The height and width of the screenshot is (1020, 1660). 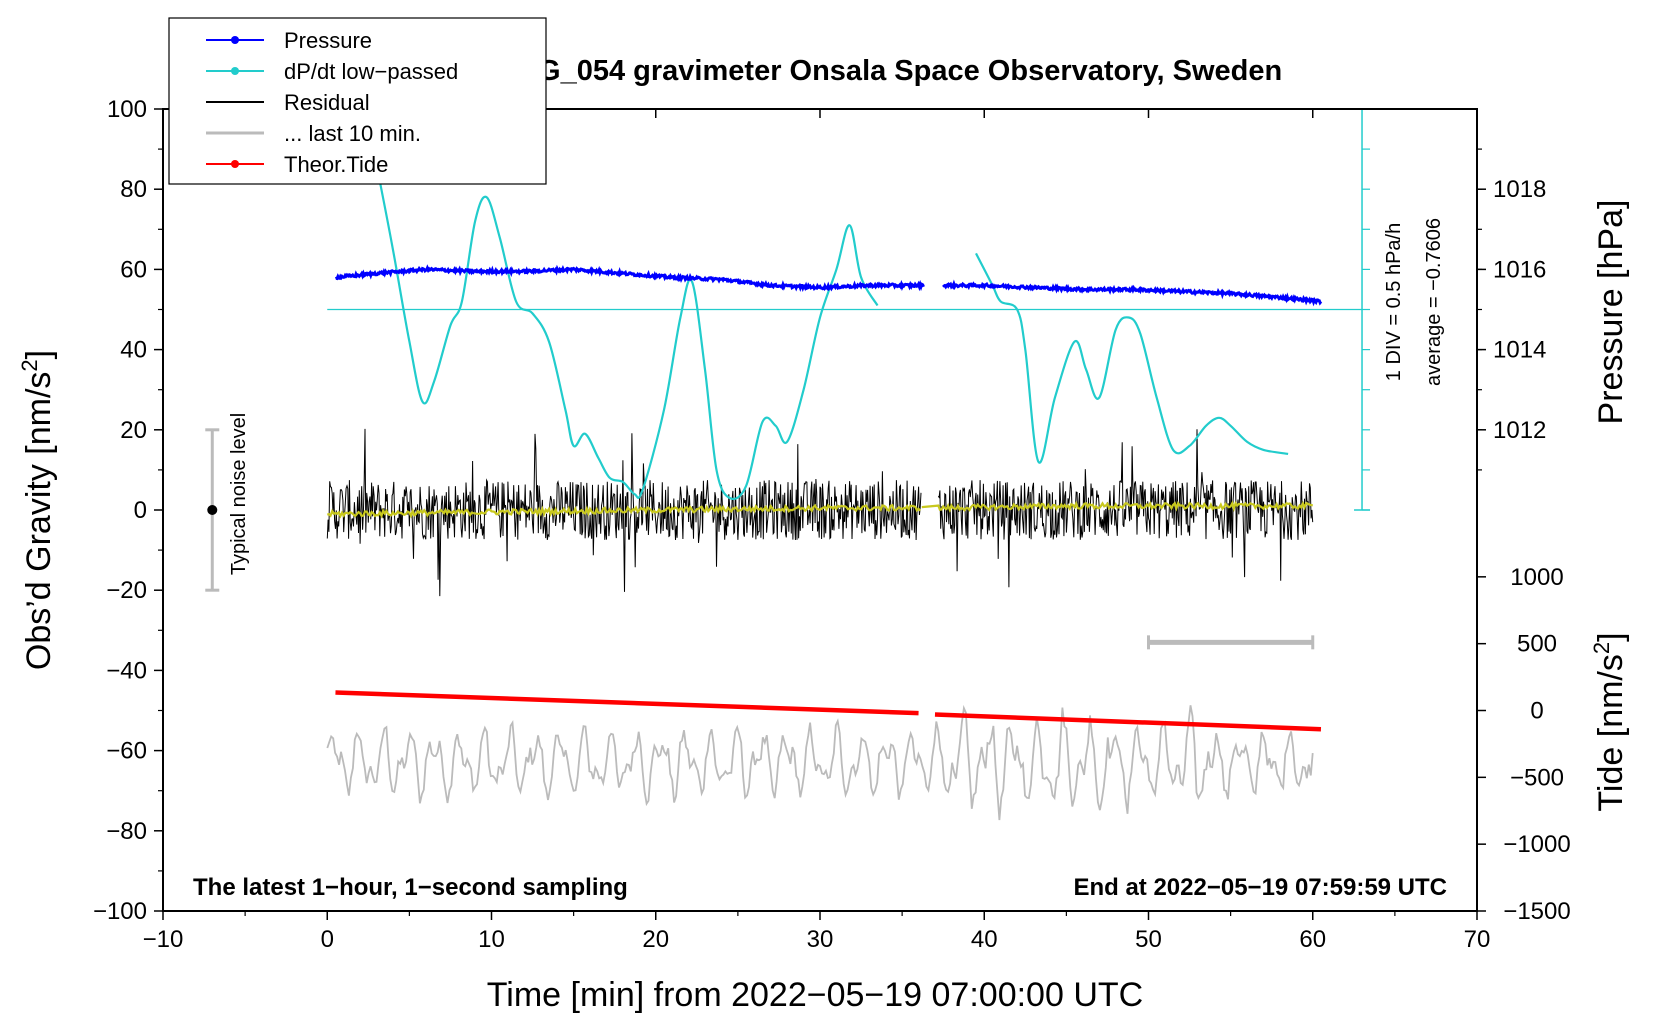 What do you see at coordinates (1611, 732) in the screenshot?
I see `y-axis-title-tide-main: Tide [nm/s` at bounding box center [1611, 732].